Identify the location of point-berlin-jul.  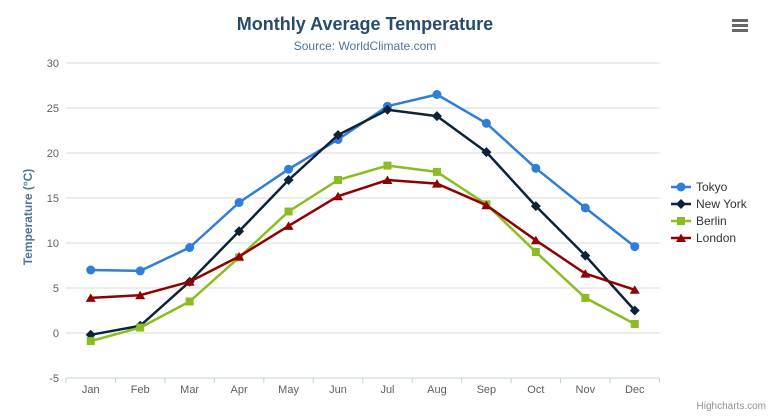
(387, 165).